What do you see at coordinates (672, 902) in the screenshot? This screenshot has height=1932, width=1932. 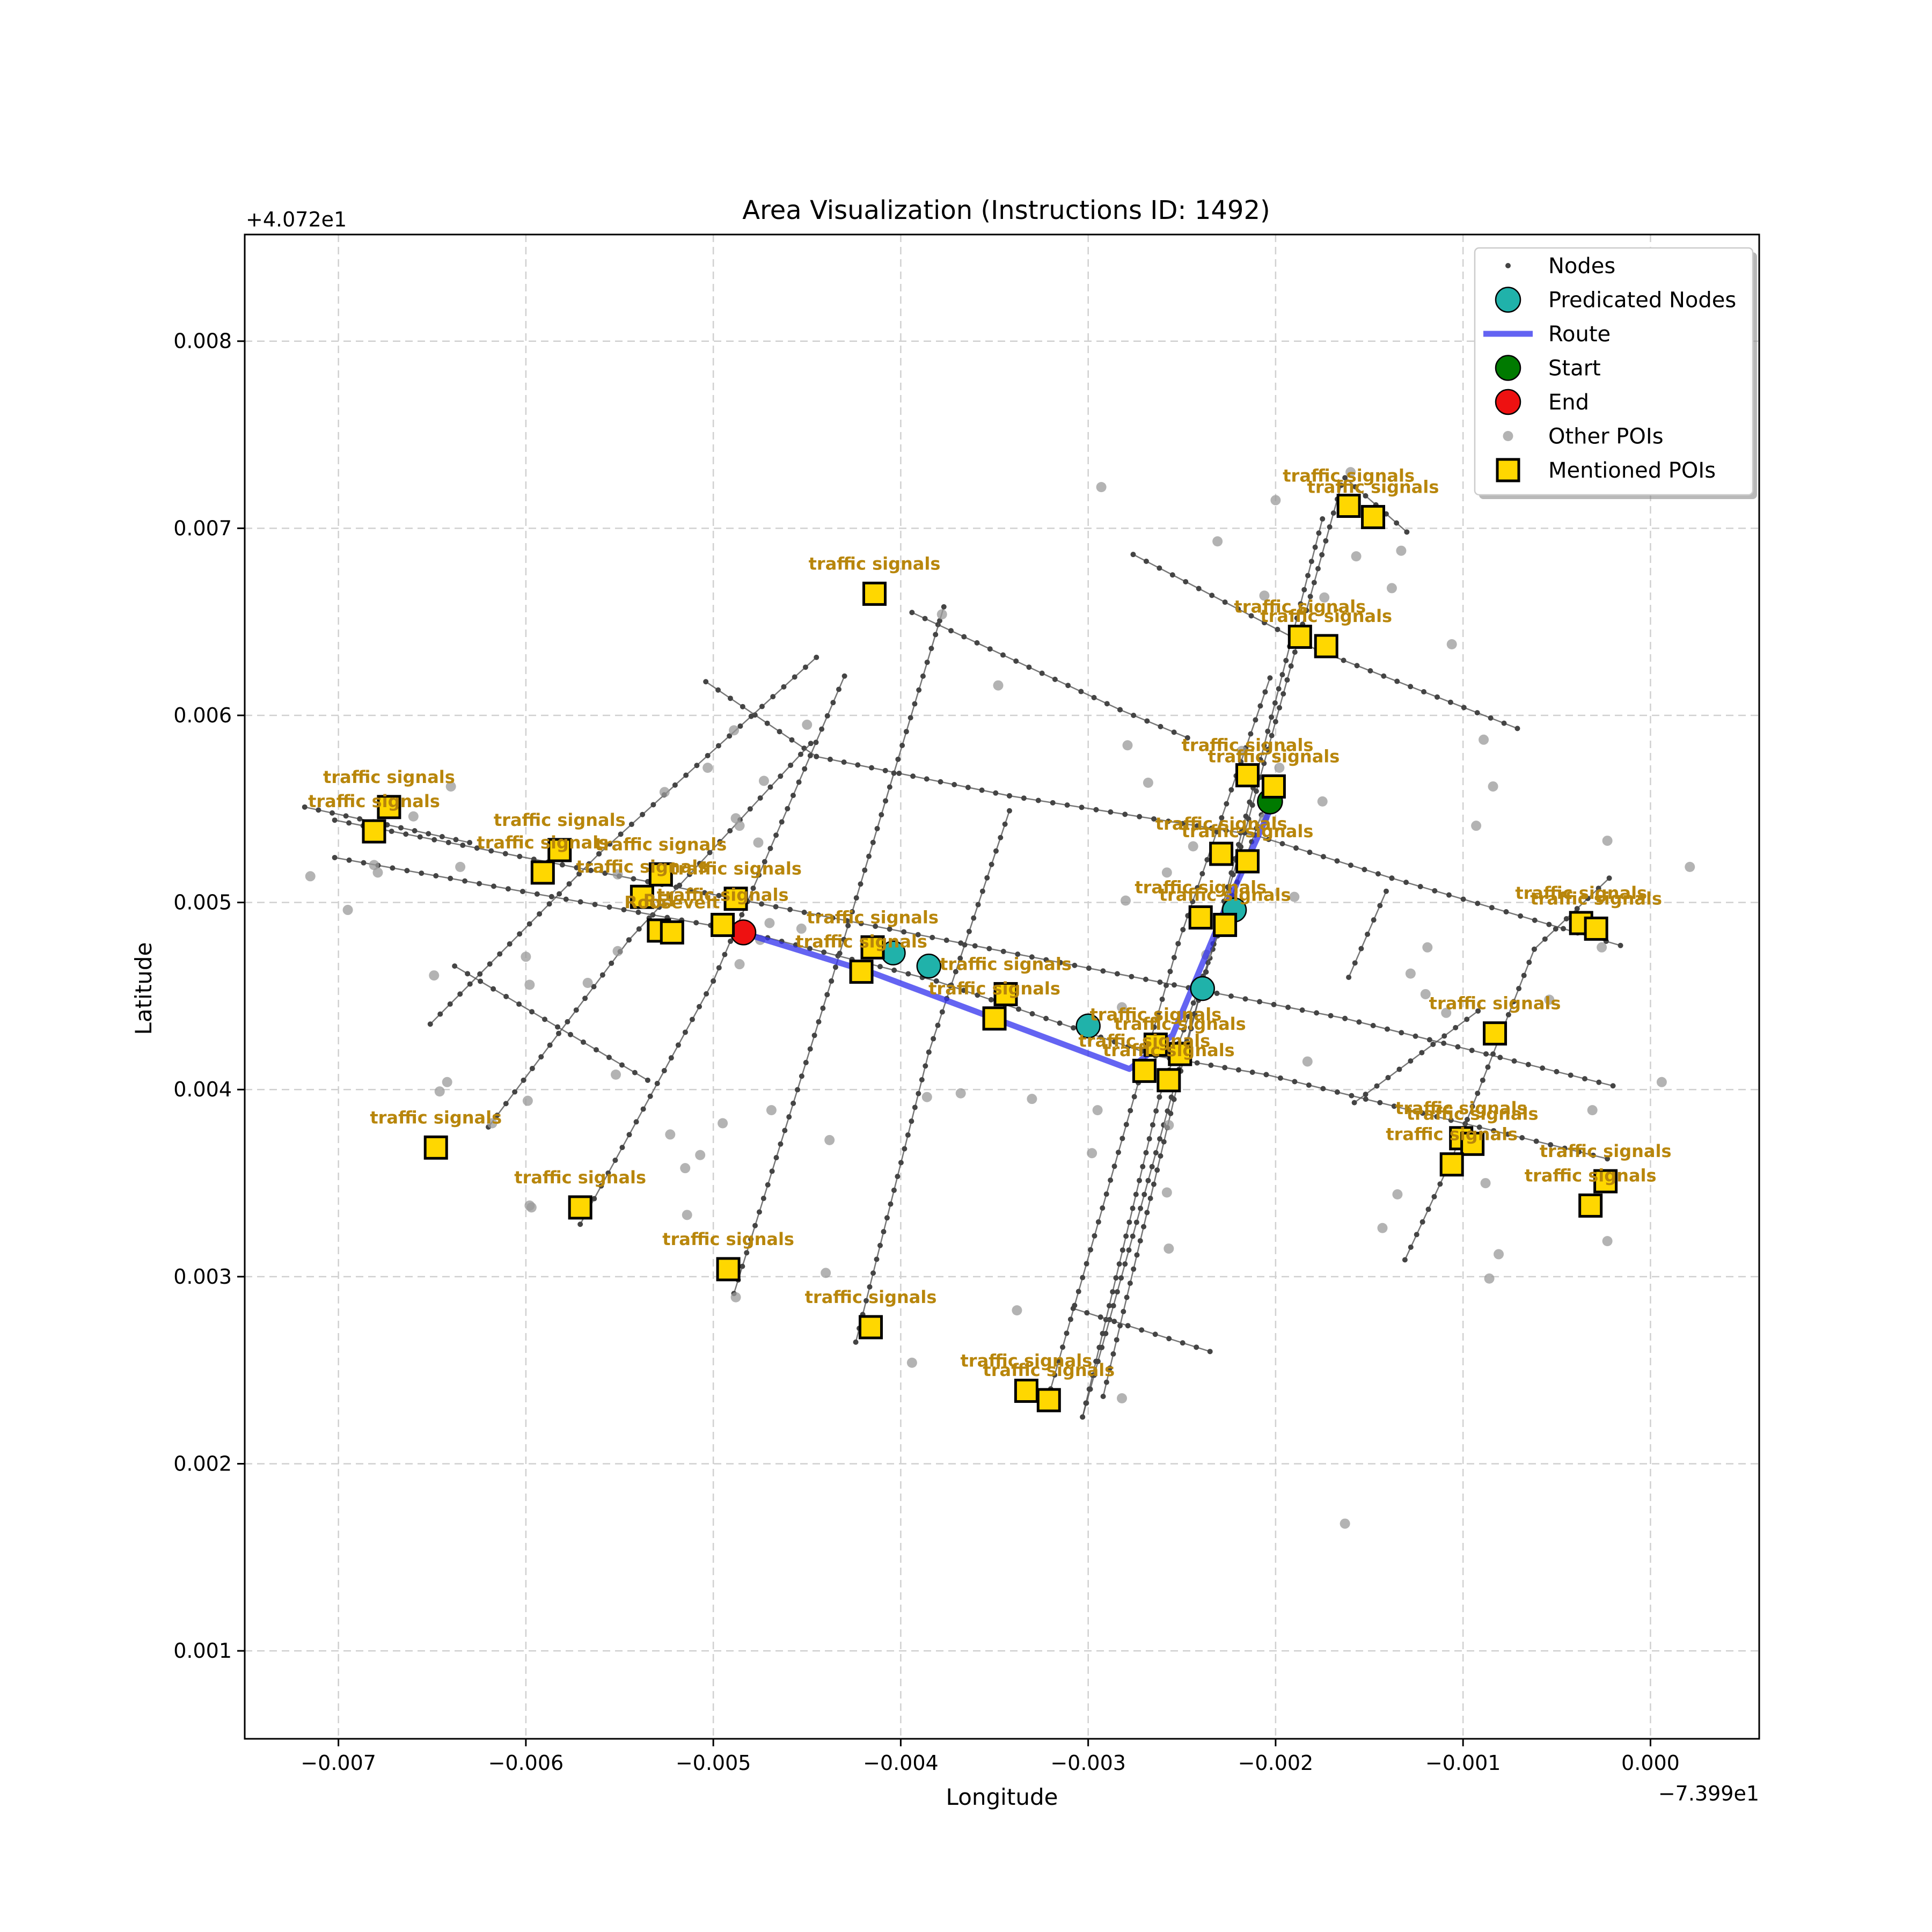 I see `poi-label: Roosevelt` at bounding box center [672, 902].